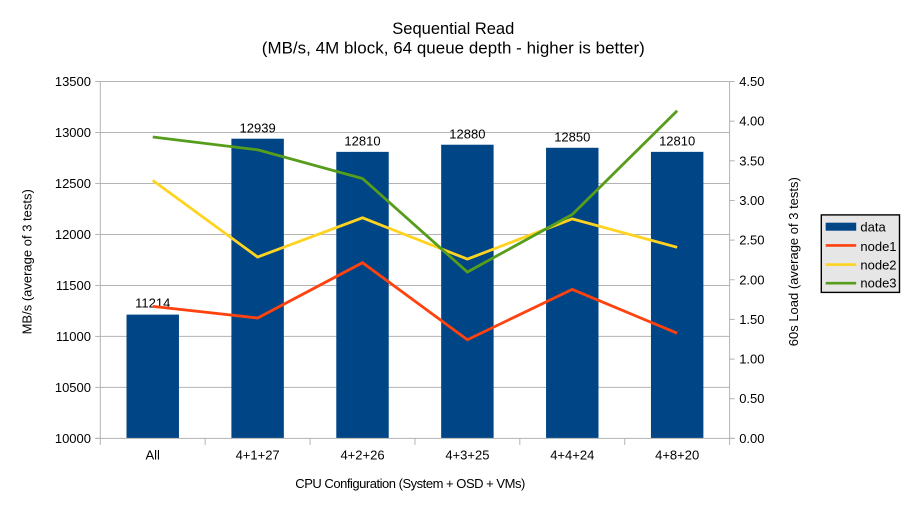 The width and height of the screenshot is (908, 516). I want to click on svg-text: node3, so click(878, 283).